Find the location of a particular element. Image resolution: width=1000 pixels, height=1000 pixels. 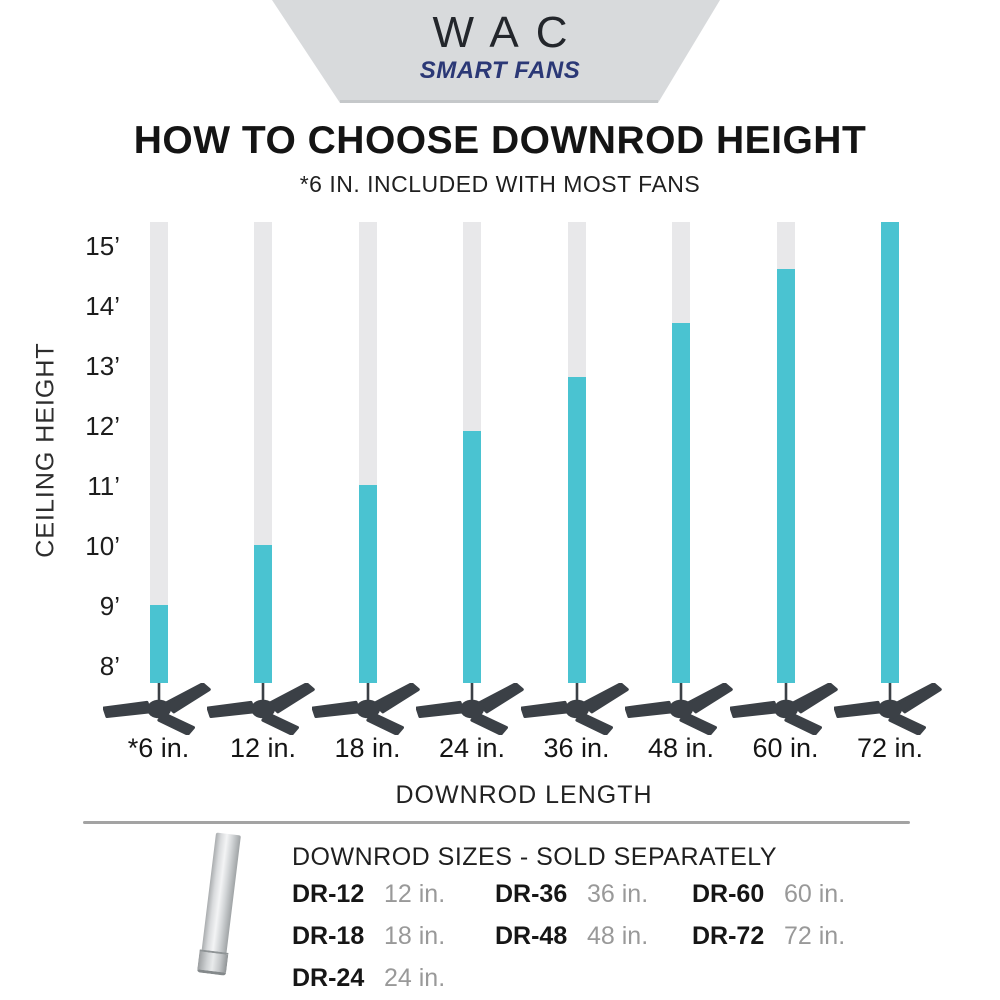

y-axis-tick-label: 14’ is located at coordinates (102, 306).